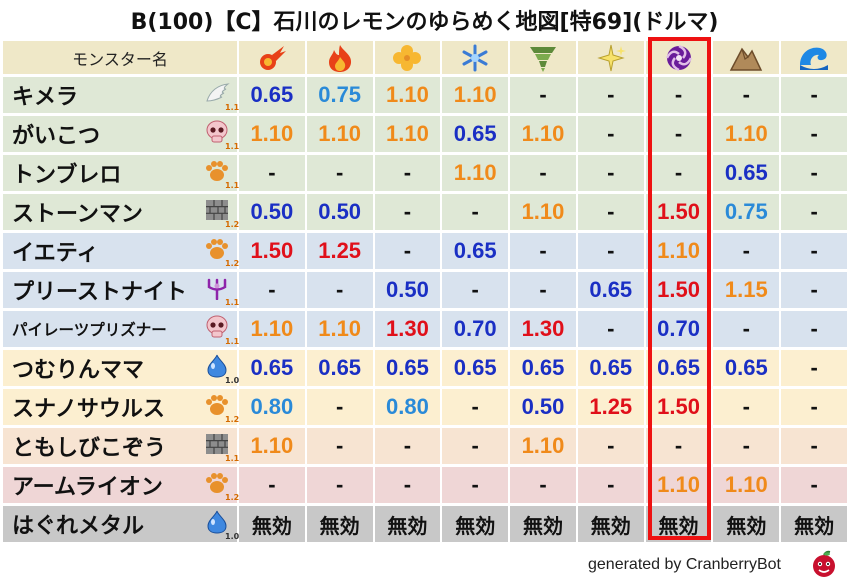 The width and height of the screenshot is (849, 583). I want to click on monster-name: プリーストナイト, so click(99, 292).